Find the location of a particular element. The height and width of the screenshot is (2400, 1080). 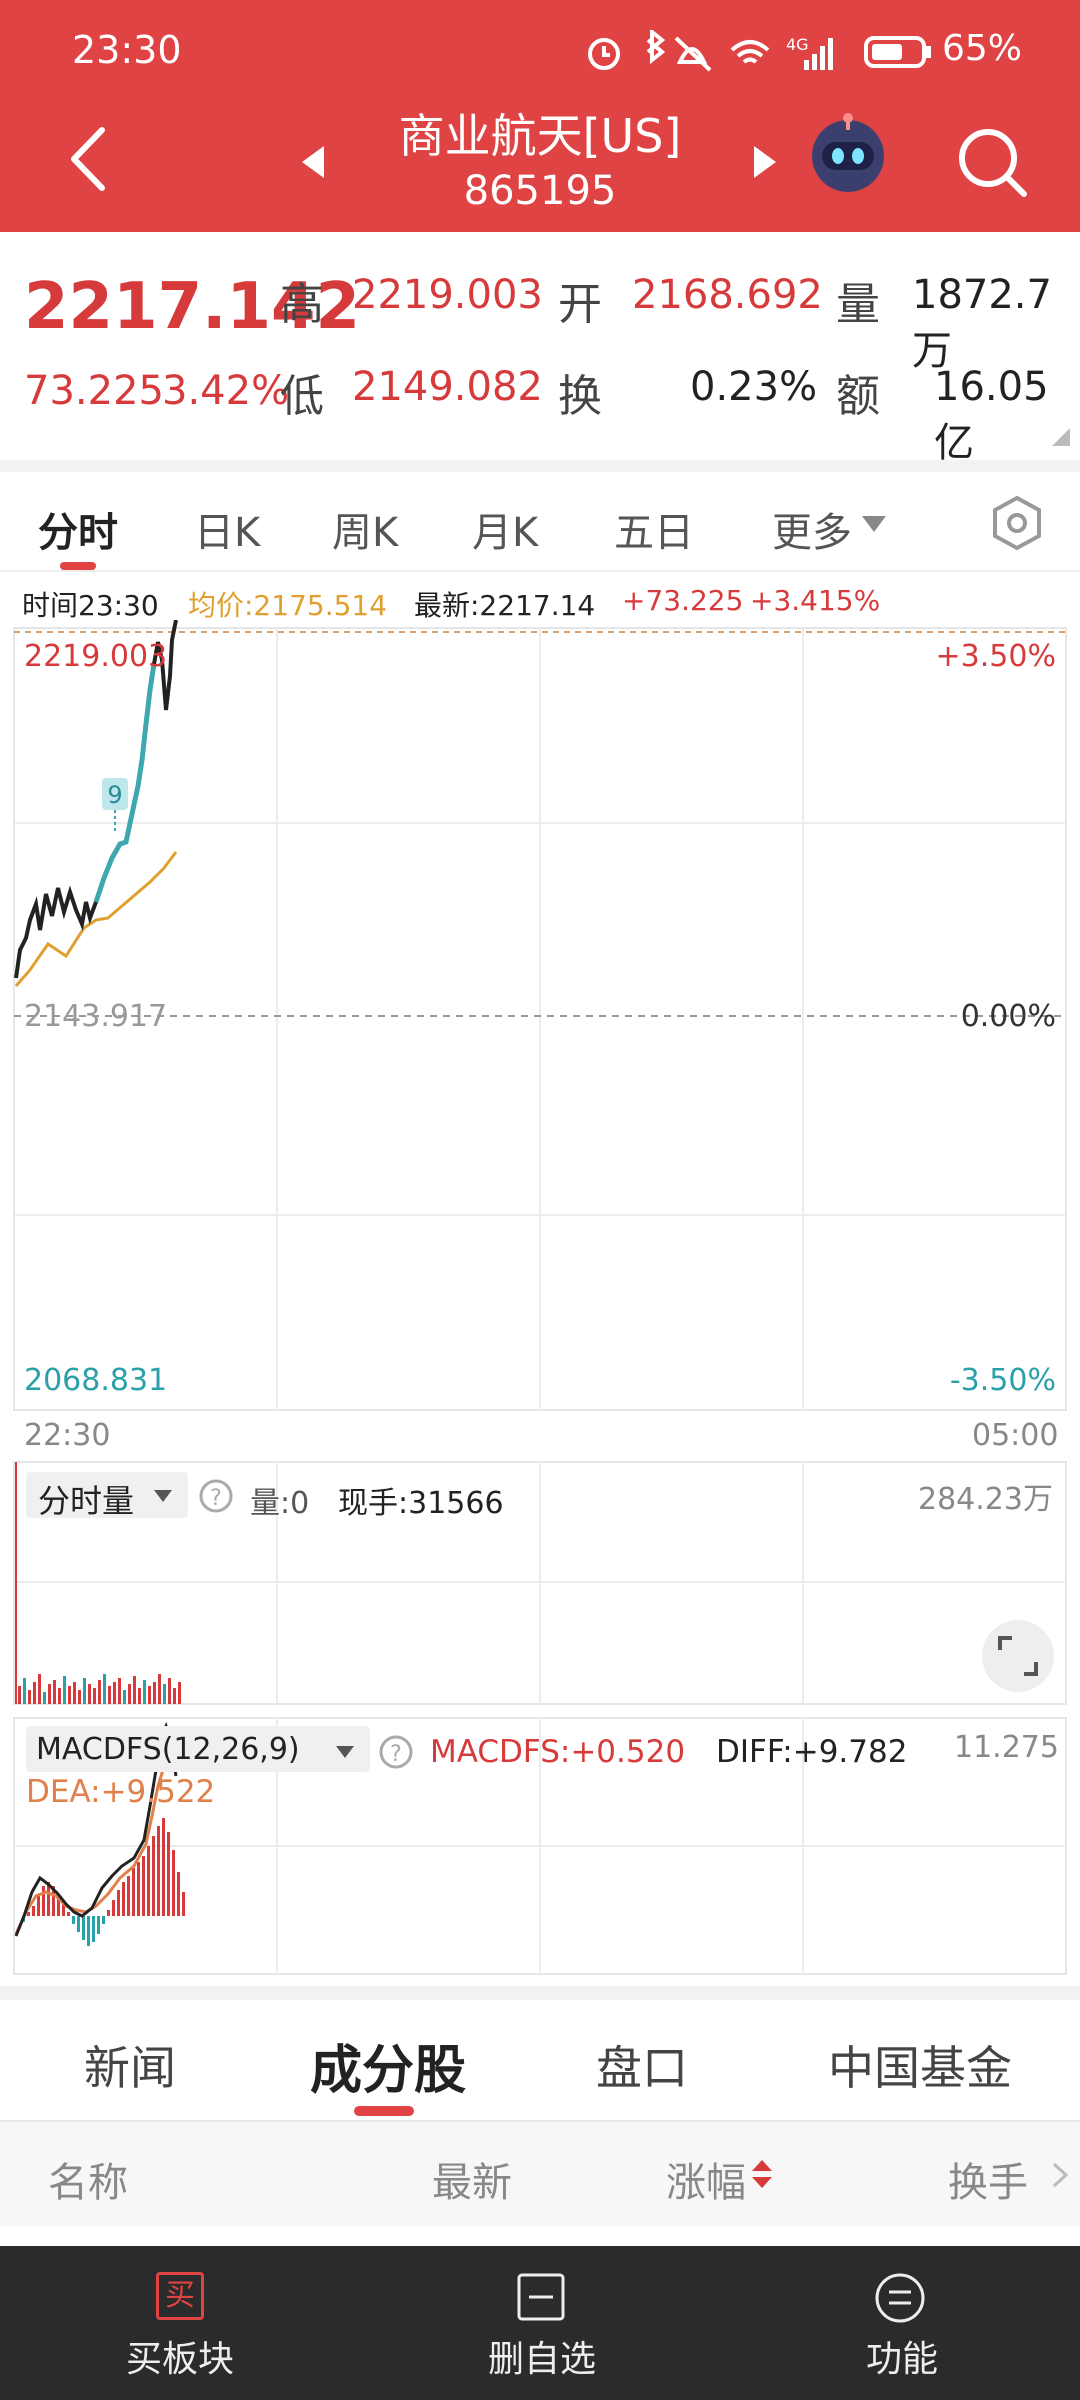

tab-daily-k: 日K is located at coordinates (227, 533).